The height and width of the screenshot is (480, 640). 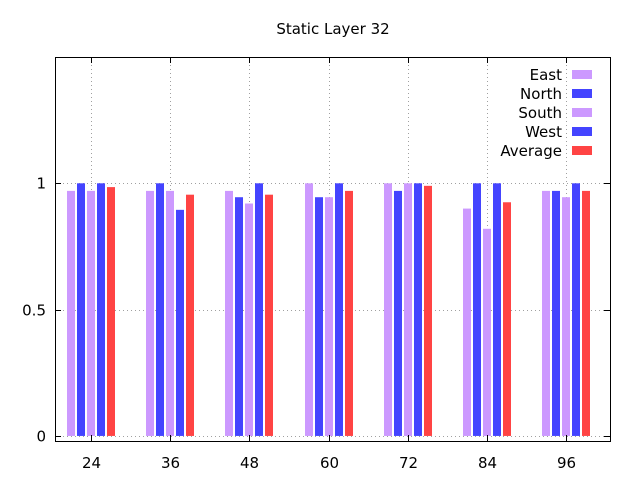 What do you see at coordinates (540, 113) in the screenshot?
I see `legend-label: South` at bounding box center [540, 113].